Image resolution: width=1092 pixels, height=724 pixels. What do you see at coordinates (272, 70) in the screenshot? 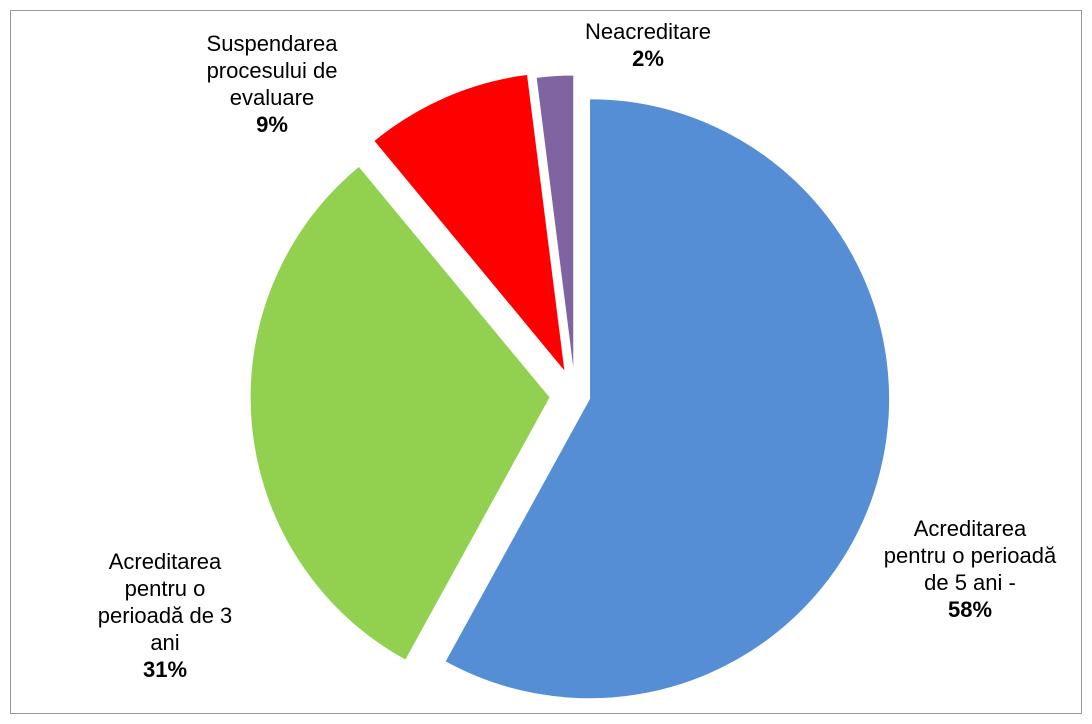
I see `category-label: Suspendarea procesului de evaluare` at bounding box center [272, 70].